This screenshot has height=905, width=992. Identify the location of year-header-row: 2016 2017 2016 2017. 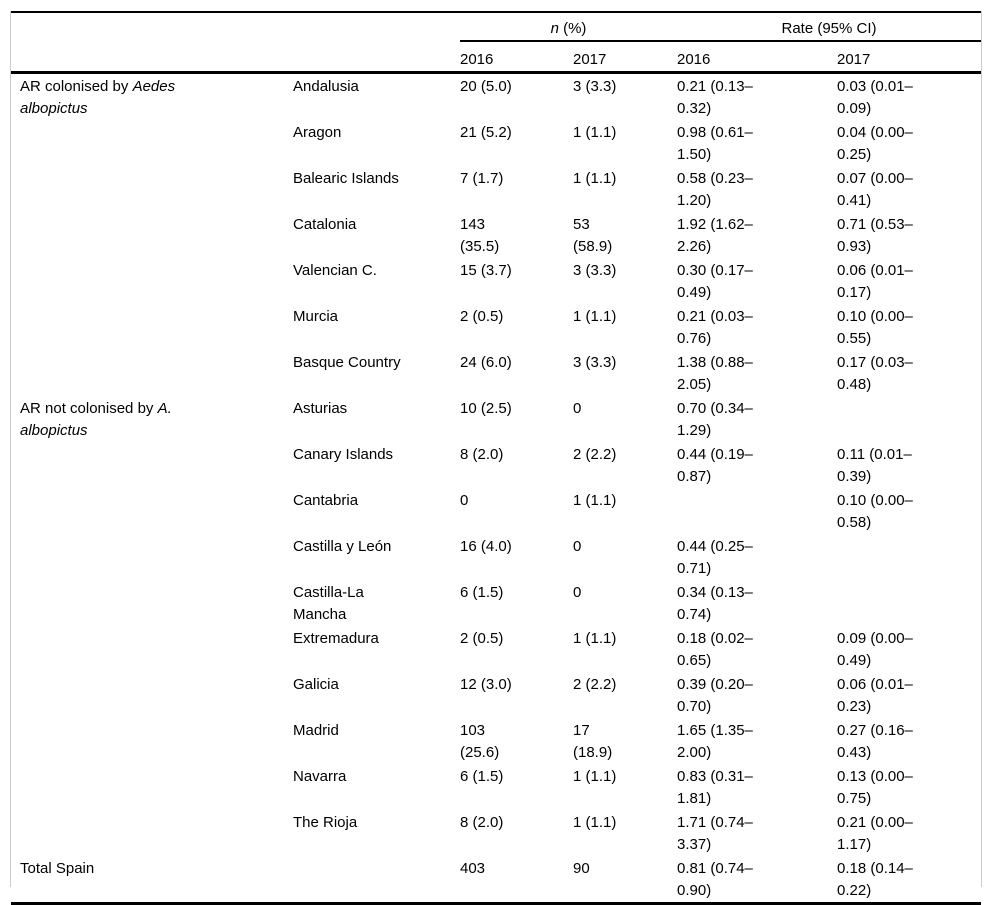
(496, 57).